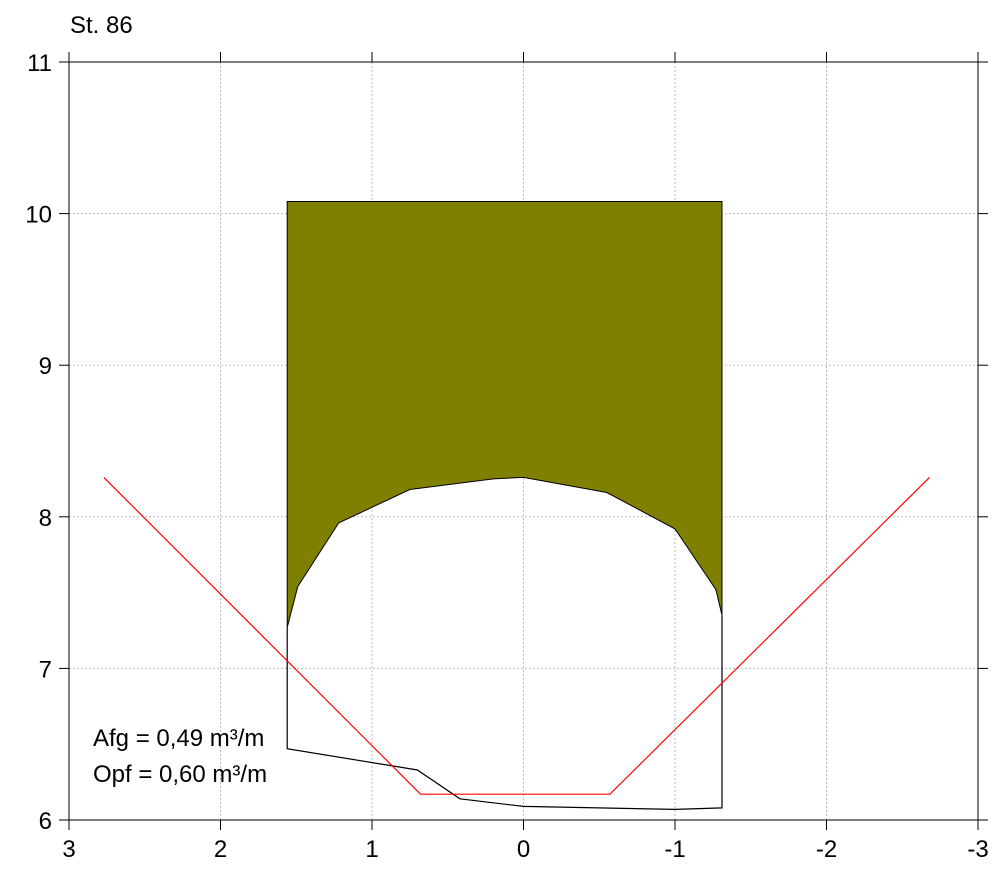  Describe the element at coordinates (38, 215) in the screenshot. I see `y-tick-label: 10` at that location.